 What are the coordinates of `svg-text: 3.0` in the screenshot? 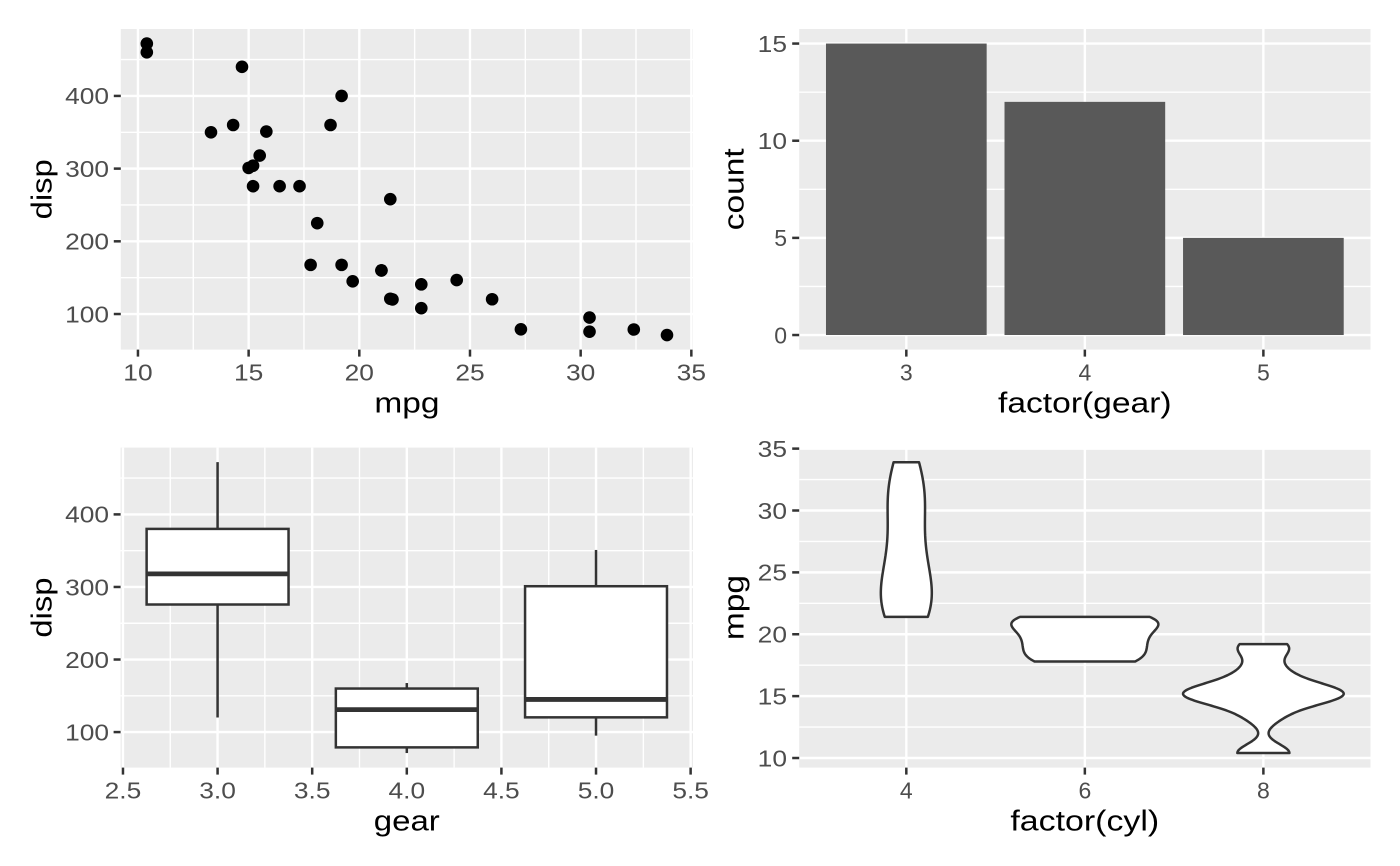 It's located at (217, 790).